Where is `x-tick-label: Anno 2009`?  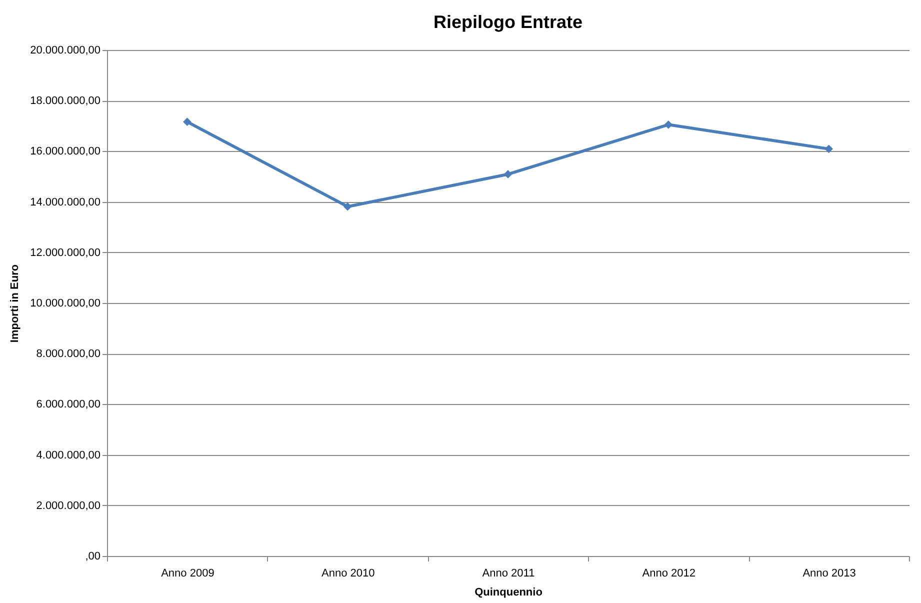 x-tick-label: Anno 2009 is located at coordinates (187, 574).